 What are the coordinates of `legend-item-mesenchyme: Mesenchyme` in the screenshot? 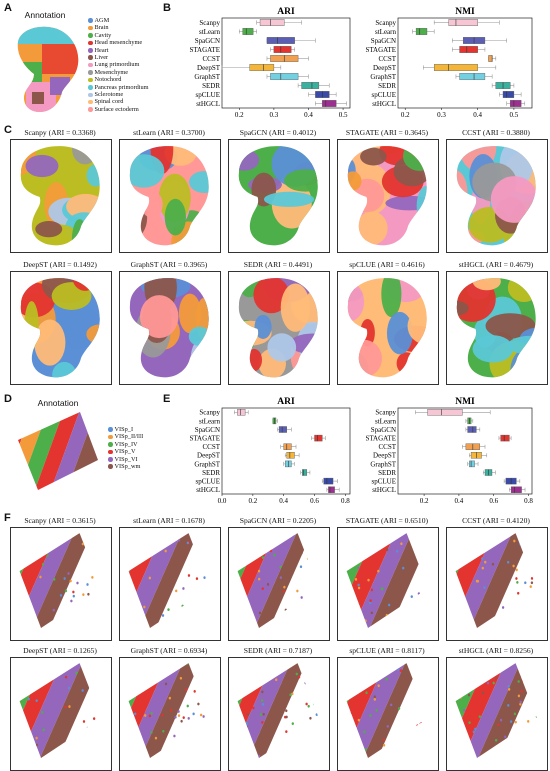 It's located at (118, 72).